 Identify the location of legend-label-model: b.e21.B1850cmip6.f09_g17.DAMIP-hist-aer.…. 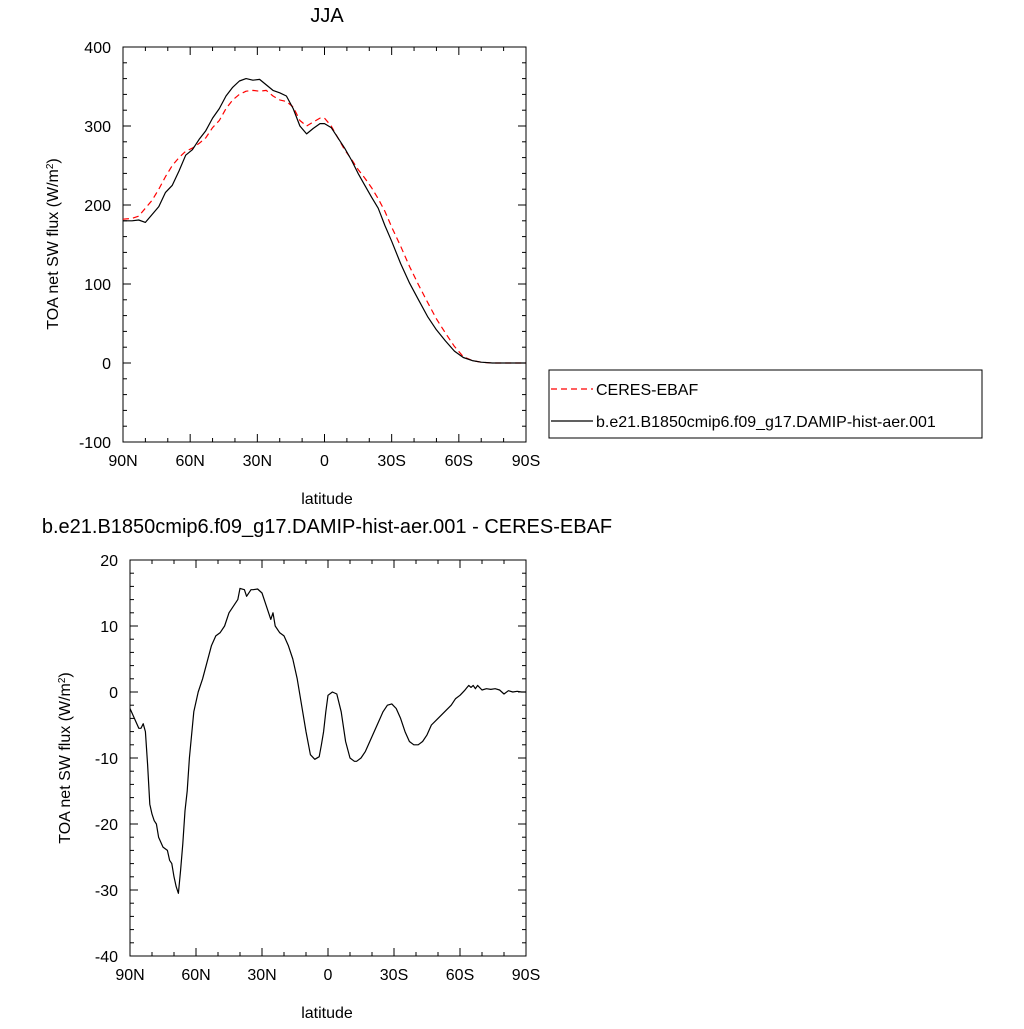
(766, 422).